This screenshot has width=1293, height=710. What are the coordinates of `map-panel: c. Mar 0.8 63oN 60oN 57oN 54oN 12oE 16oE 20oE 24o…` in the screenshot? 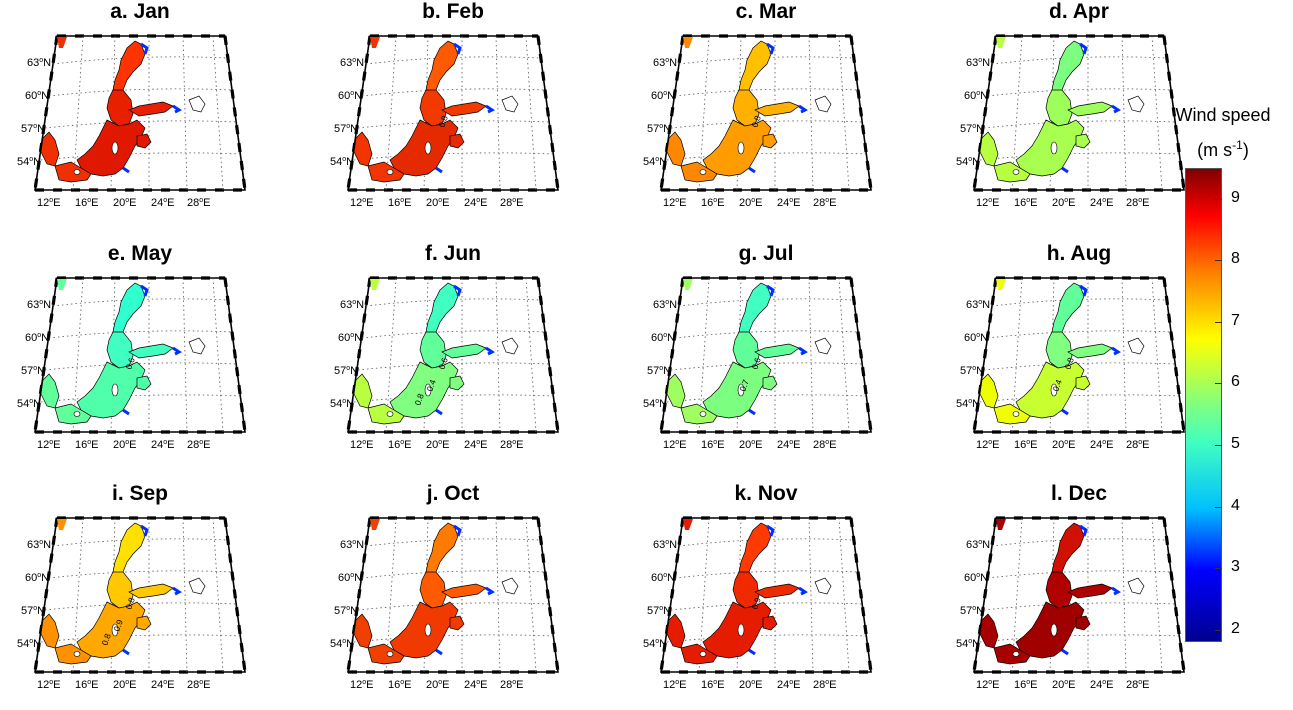 It's located at (791, 112).